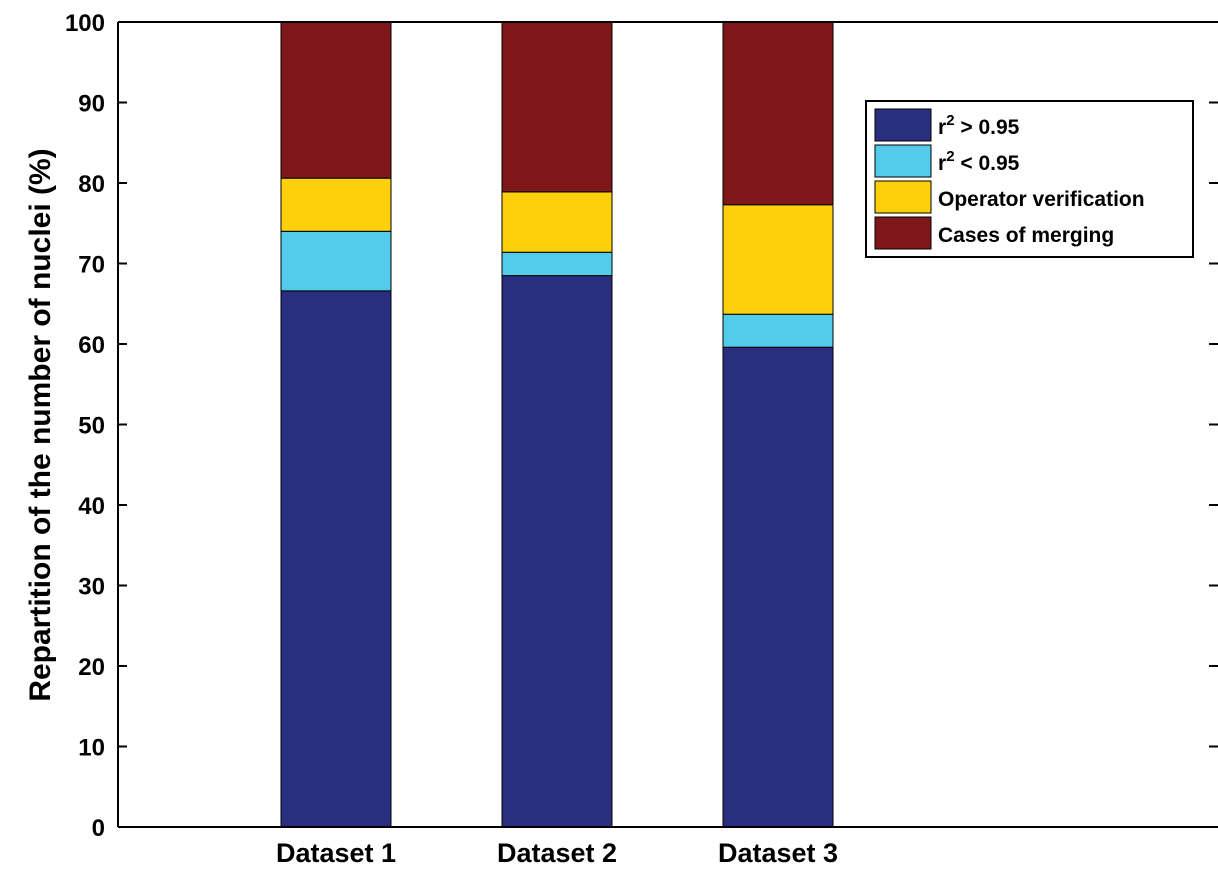 The width and height of the screenshot is (1218, 870). I want to click on x-tick-label: Dataset 2, so click(557, 853).